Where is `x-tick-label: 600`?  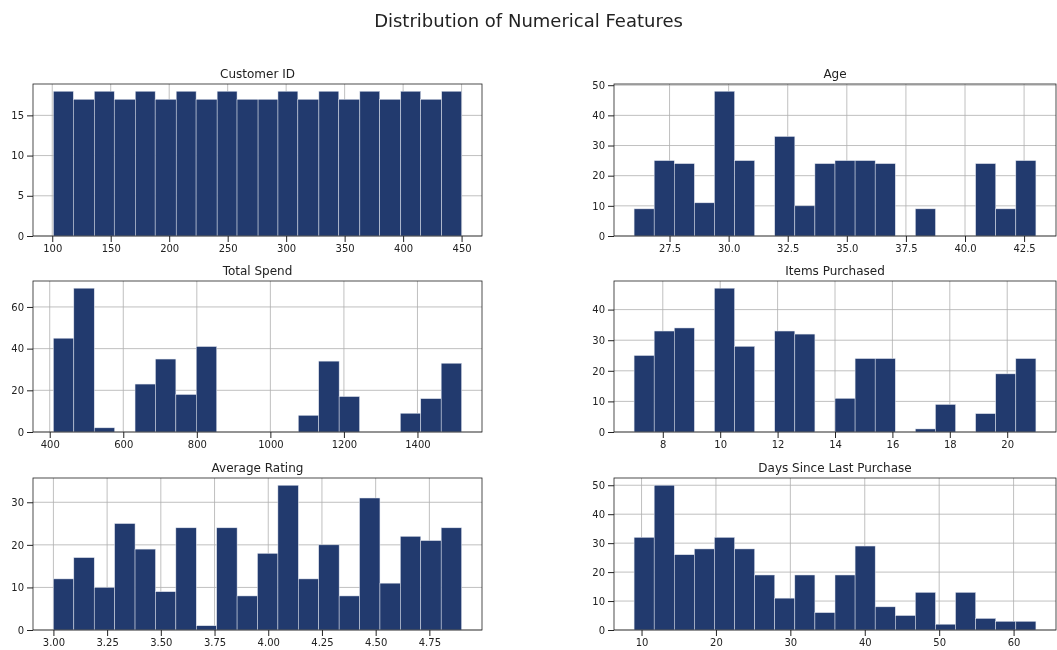 x-tick-label: 600 is located at coordinates (124, 445).